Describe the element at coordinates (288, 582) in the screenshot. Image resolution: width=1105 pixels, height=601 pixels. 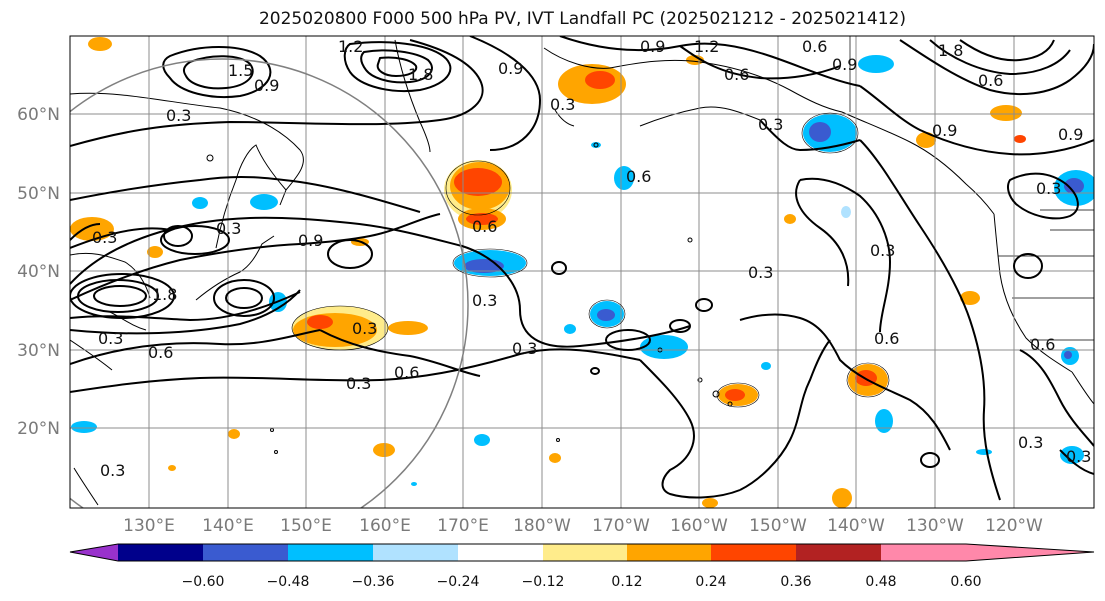
I see `colorbar-tick: −0.48` at that location.